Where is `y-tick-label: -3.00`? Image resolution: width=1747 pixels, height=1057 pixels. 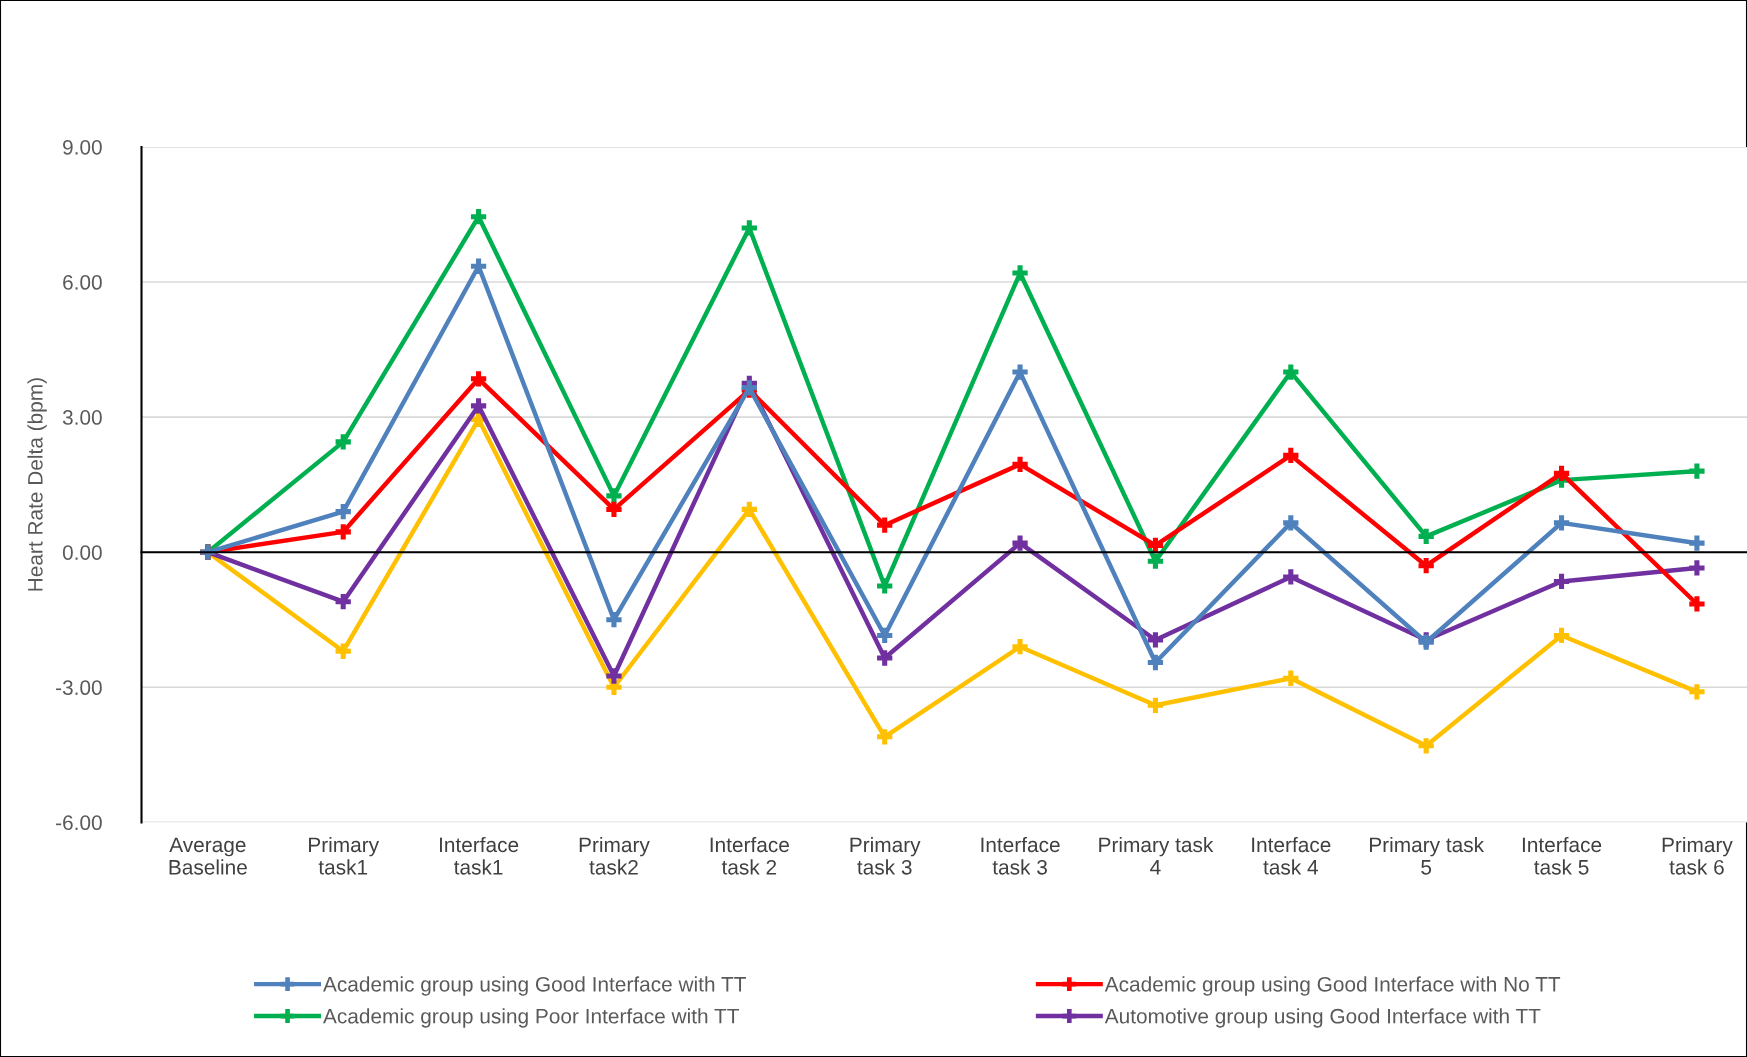
y-tick-label: -3.00 is located at coordinates (79, 688).